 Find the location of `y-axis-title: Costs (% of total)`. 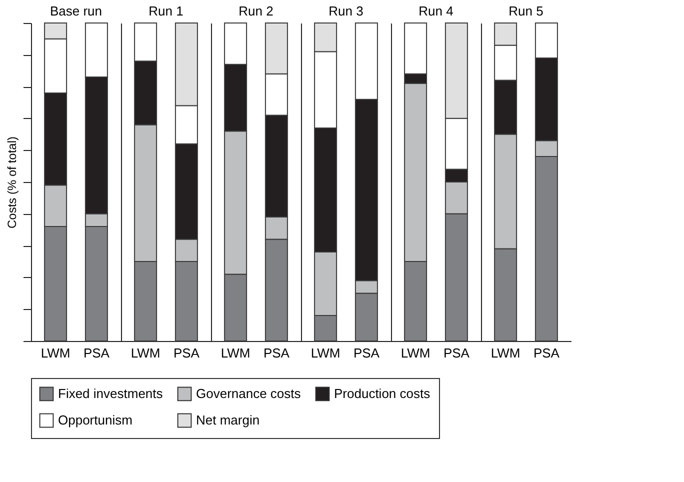

y-axis-title: Costs (% of total) is located at coordinates (12, 182).